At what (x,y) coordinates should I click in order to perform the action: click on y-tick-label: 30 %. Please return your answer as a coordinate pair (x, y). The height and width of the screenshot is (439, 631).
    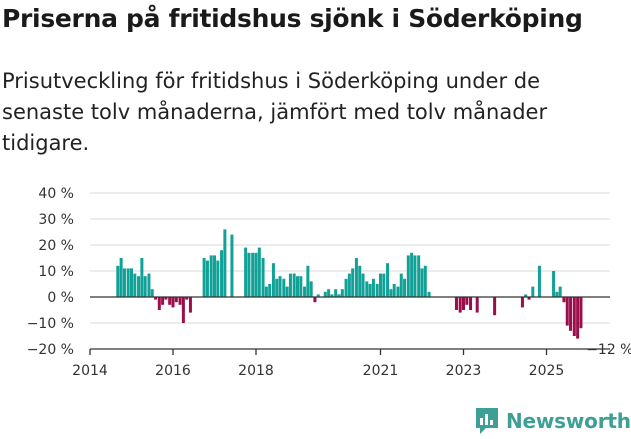
    Looking at the image, I should click on (56, 220).